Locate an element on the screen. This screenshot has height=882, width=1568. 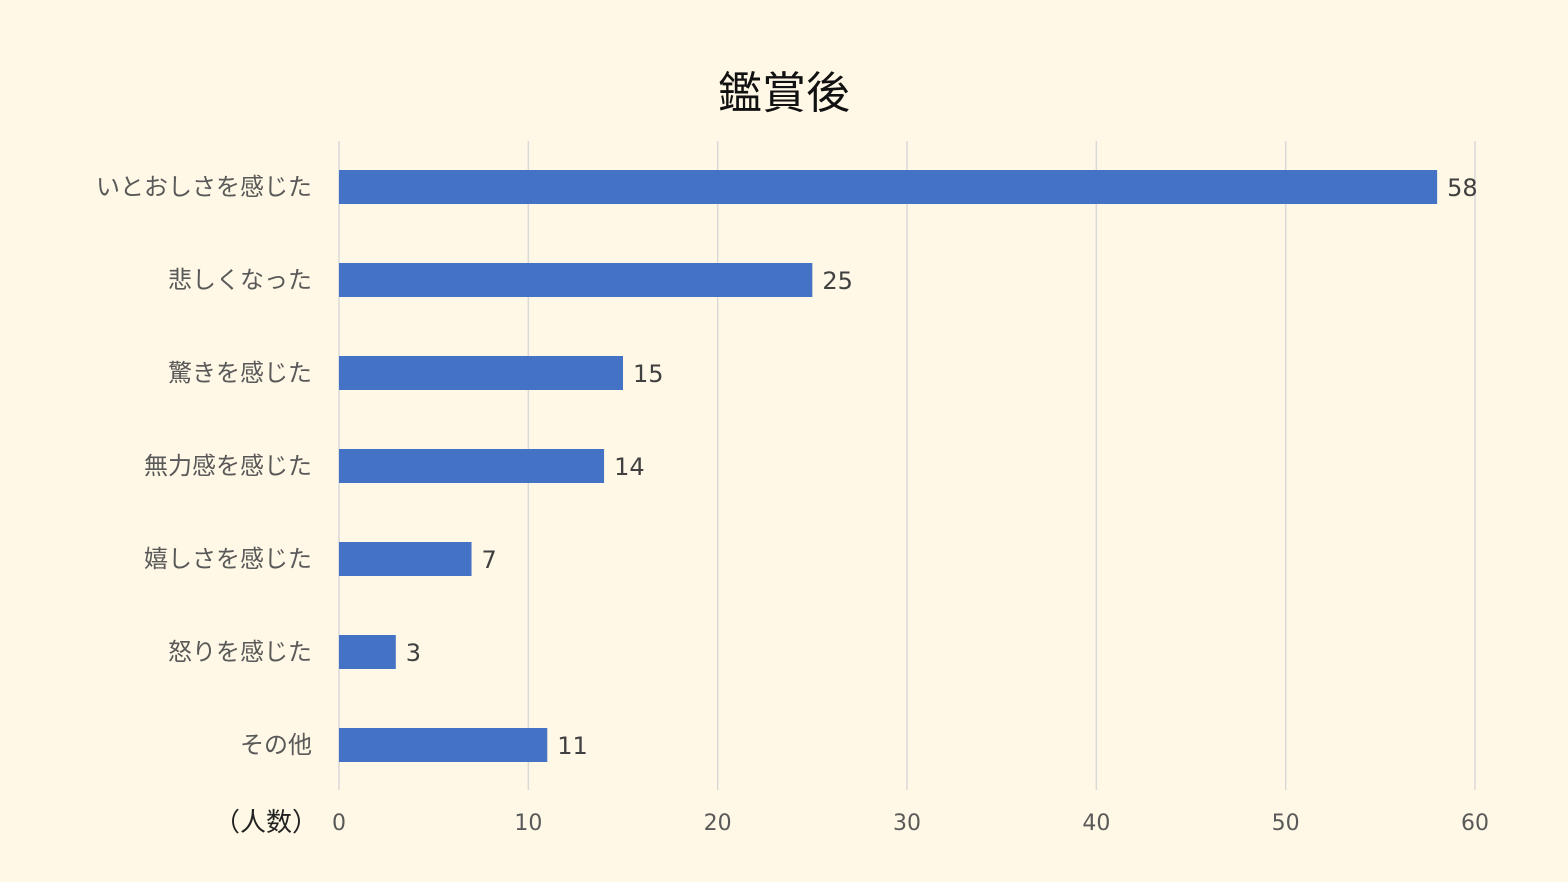
x-tick-label: 20 is located at coordinates (718, 823).